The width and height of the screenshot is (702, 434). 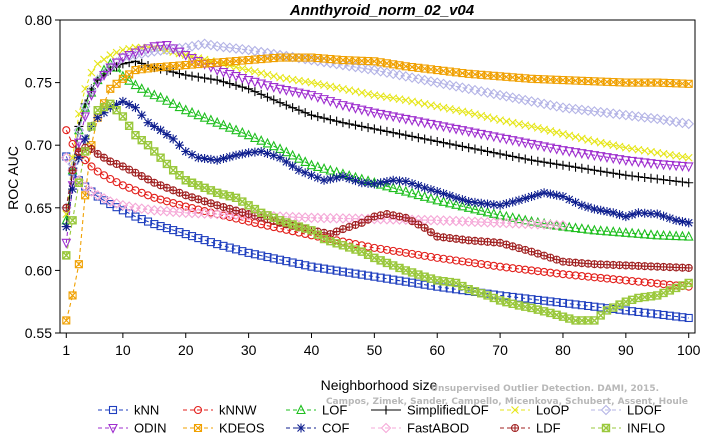 What do you see at coordinates (220, 410) in the screenshot?
I see `legend-item-knnw: kNNW` at bounding box center [220, 410].